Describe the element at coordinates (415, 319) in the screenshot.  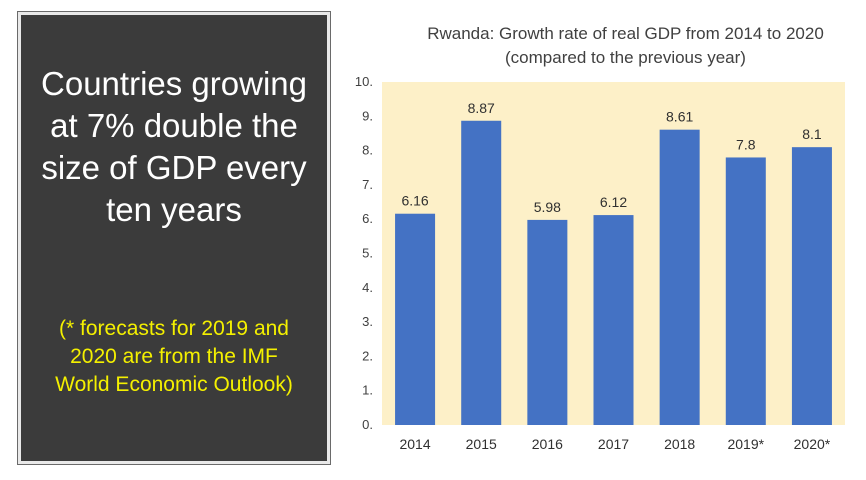
I see `bar-2014` at that location.